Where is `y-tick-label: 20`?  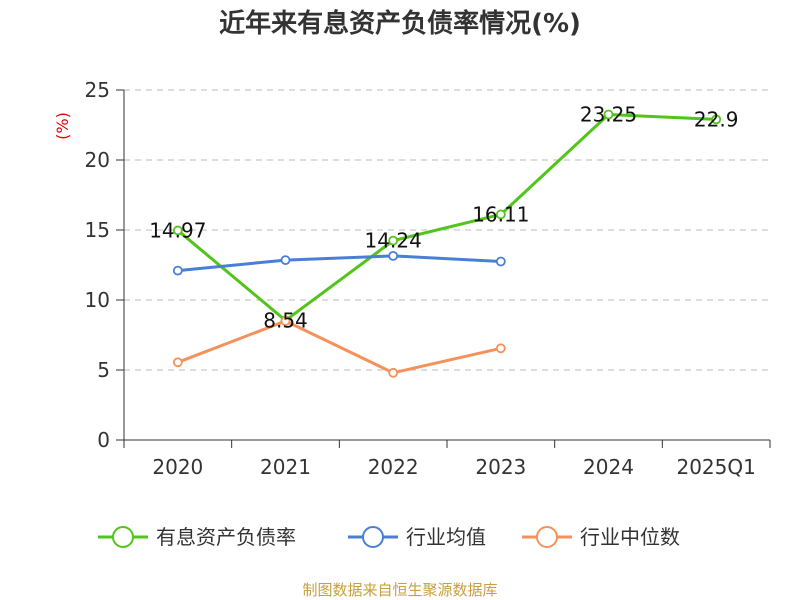
y-tick-label: 20 is located at coordinates (97, 160).